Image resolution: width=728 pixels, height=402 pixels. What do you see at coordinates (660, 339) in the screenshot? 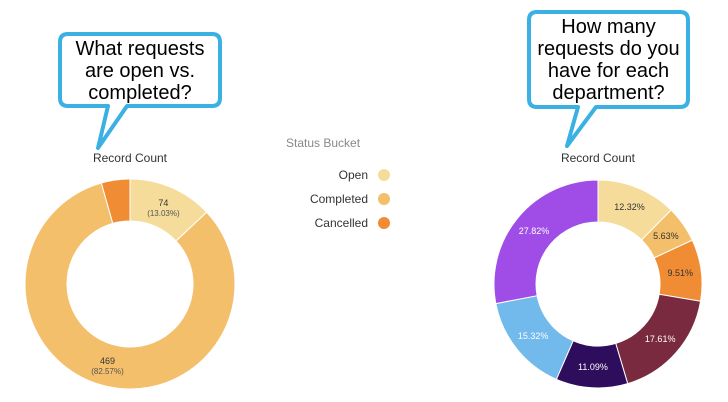
I see `slice-label: 17.61%` at bounding box center [660, 339].